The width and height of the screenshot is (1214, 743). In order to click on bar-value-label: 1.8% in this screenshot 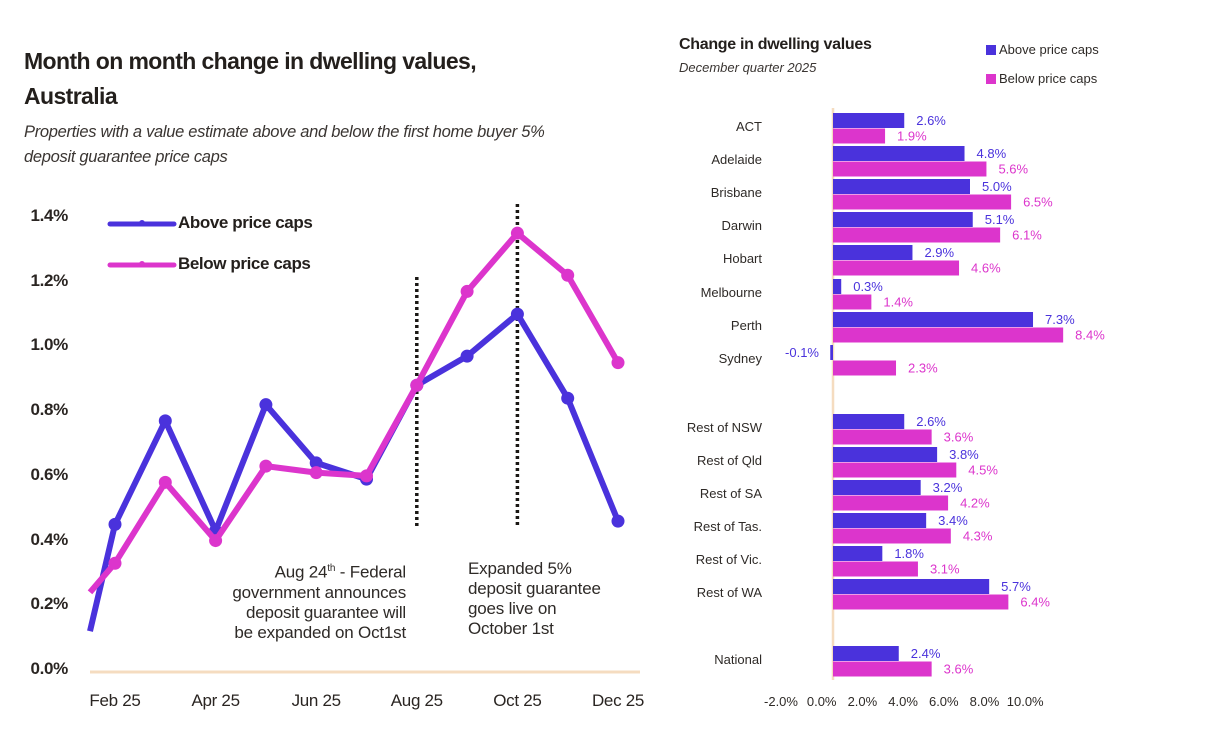, I will do `click(909, 553)`.